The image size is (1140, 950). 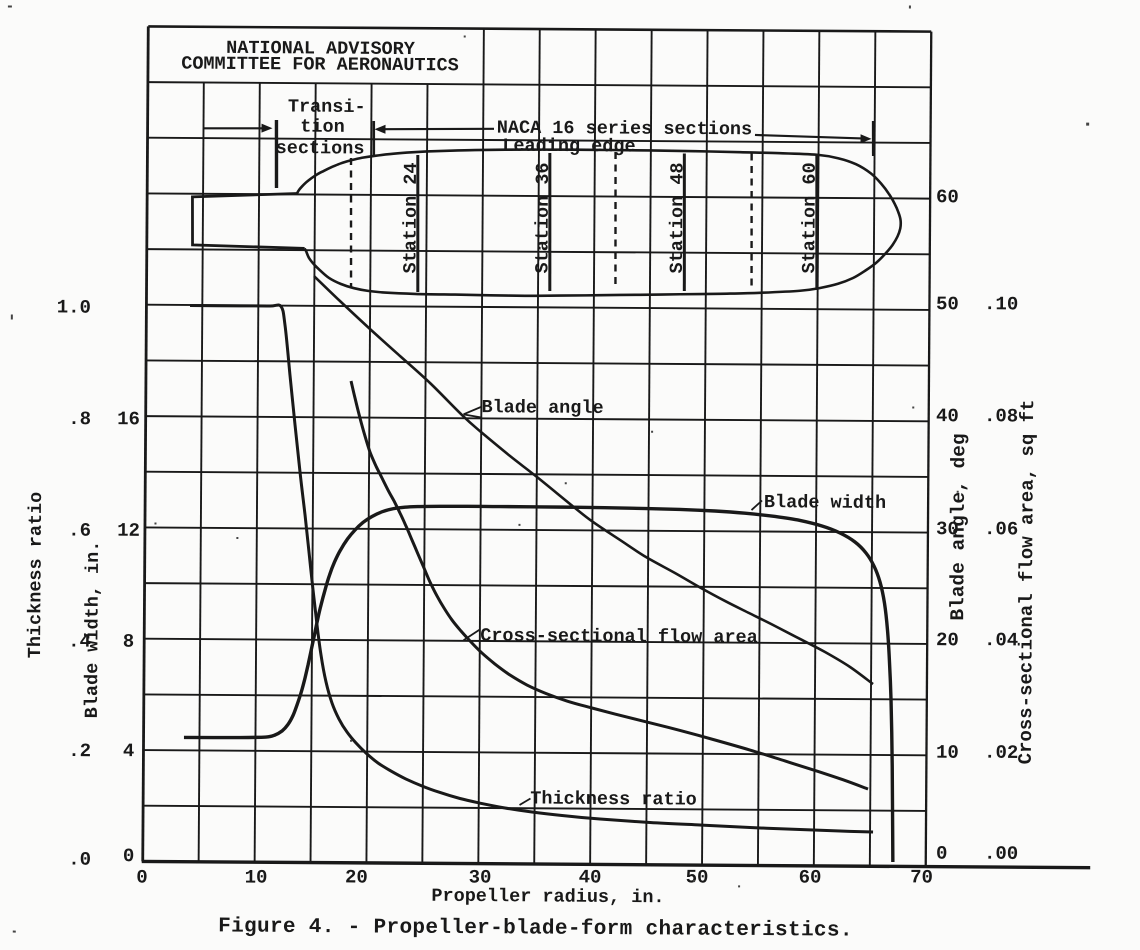 I want to click on svg-text: Blade angle, deg, so click(x=958, y=526).